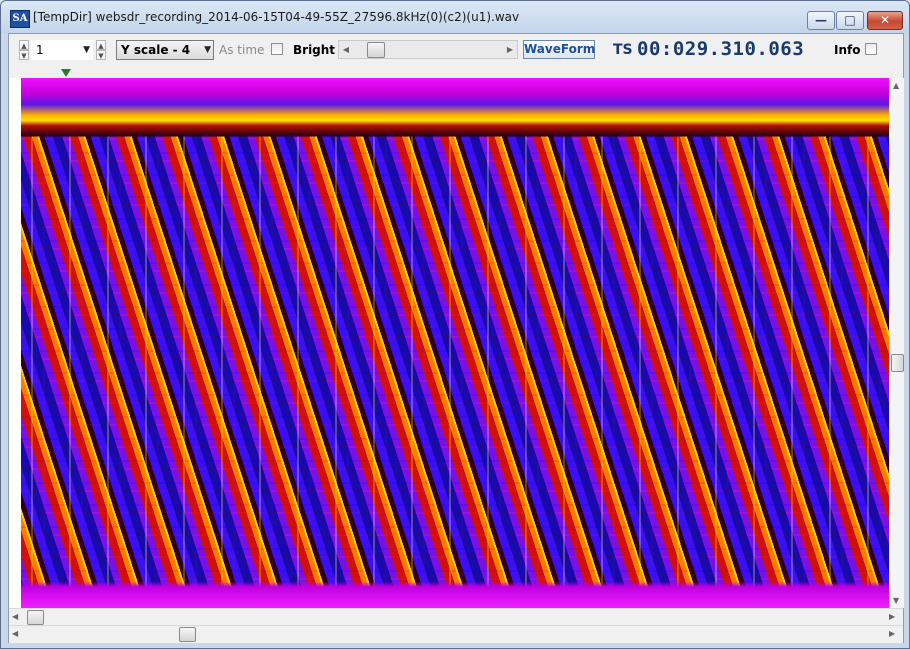  I want to click on yscale-value: Y scale - 4, so click(156, 50).